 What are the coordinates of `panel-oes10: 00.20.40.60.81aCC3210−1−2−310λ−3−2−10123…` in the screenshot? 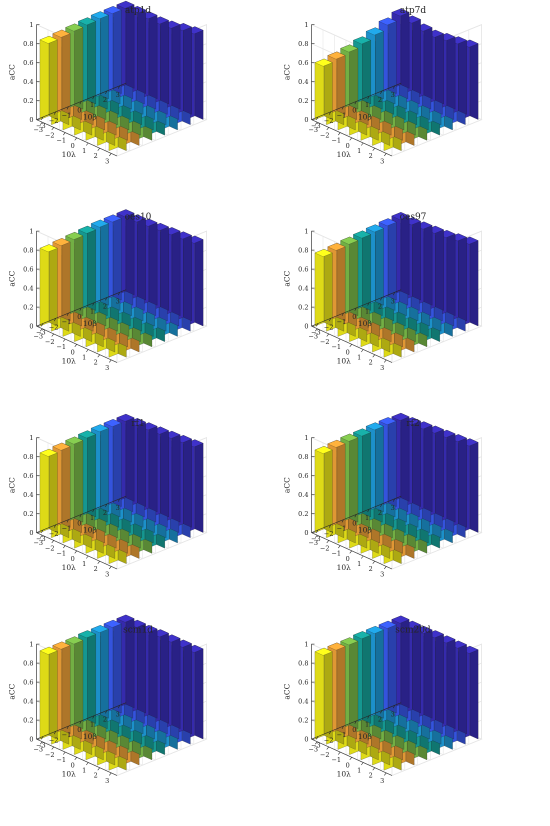 It's located at (108, 290).